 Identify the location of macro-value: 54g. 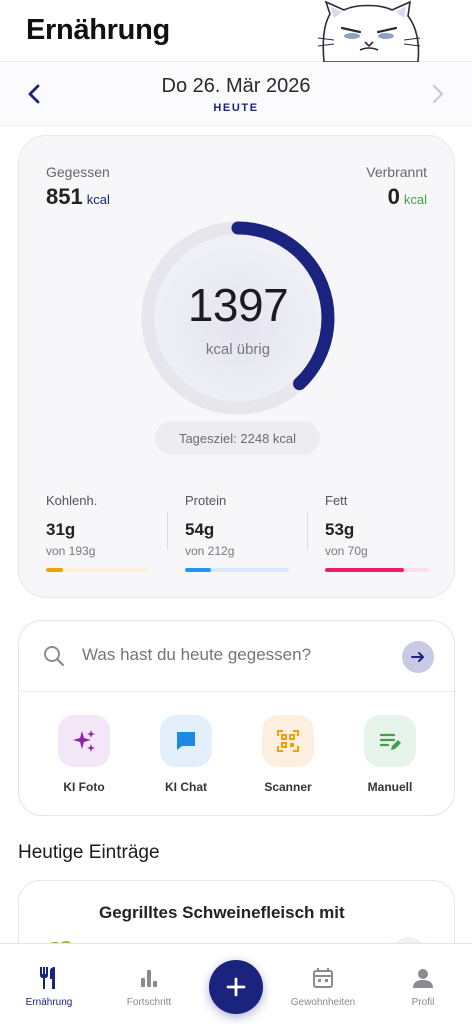
(200, 529).